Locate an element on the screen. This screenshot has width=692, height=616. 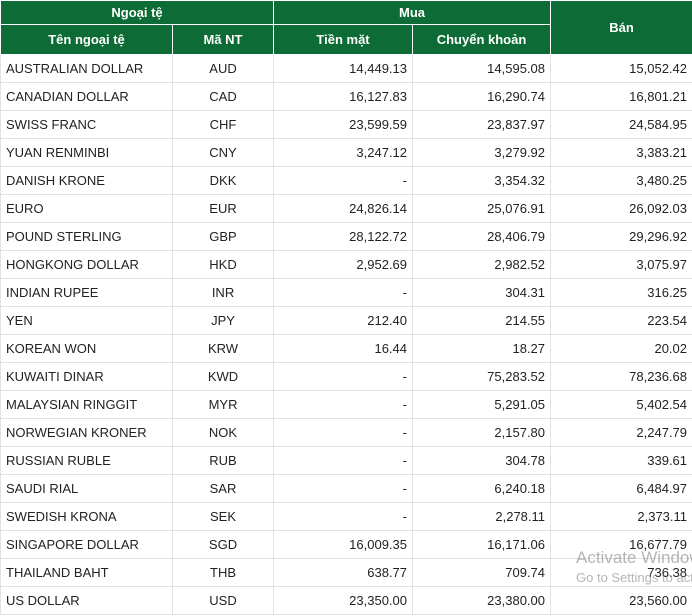
currency-code: NOK is located at coordinates (223, 432).